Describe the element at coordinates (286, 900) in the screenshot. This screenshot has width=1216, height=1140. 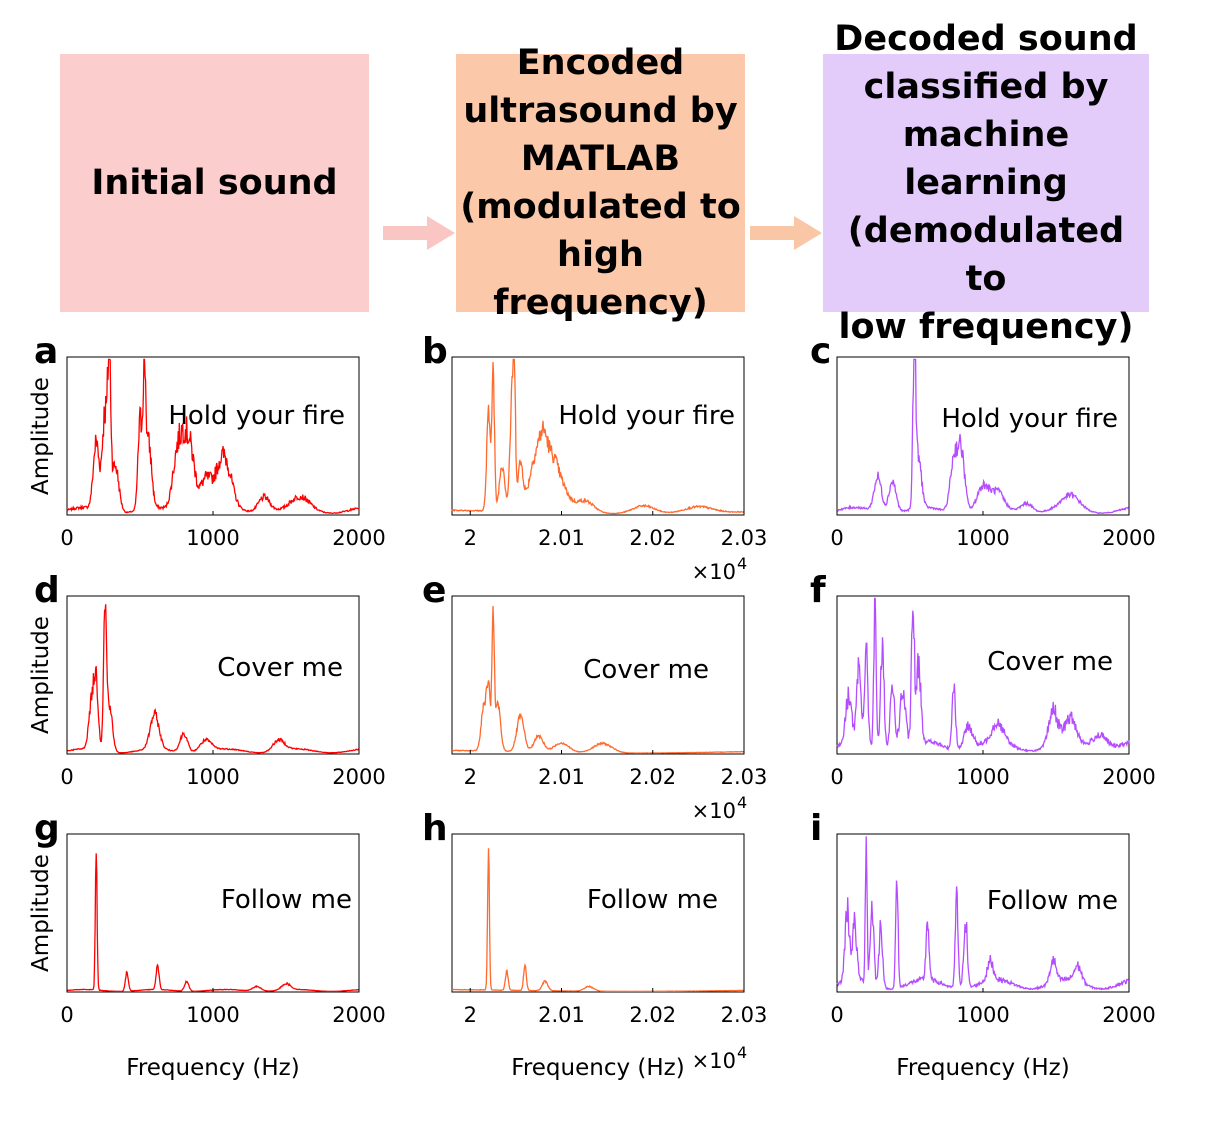
I see `phrase-label-g: Follow me` at that location.